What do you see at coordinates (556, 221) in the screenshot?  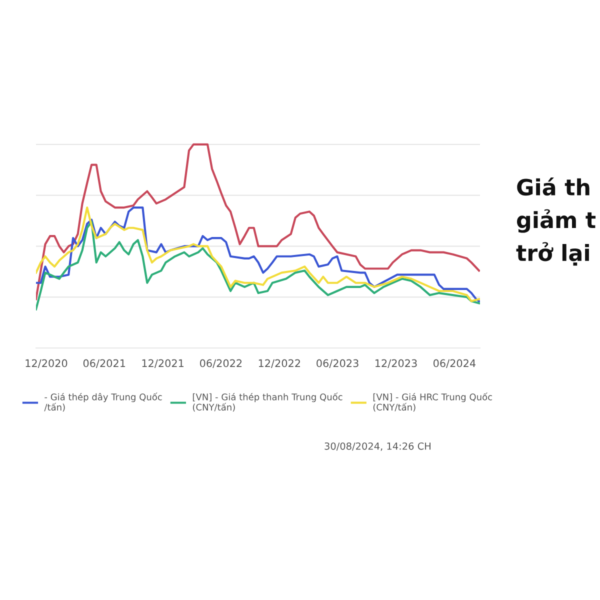 I see `text: Giá th giảm t trở lại` at bounding box center [556, 221].